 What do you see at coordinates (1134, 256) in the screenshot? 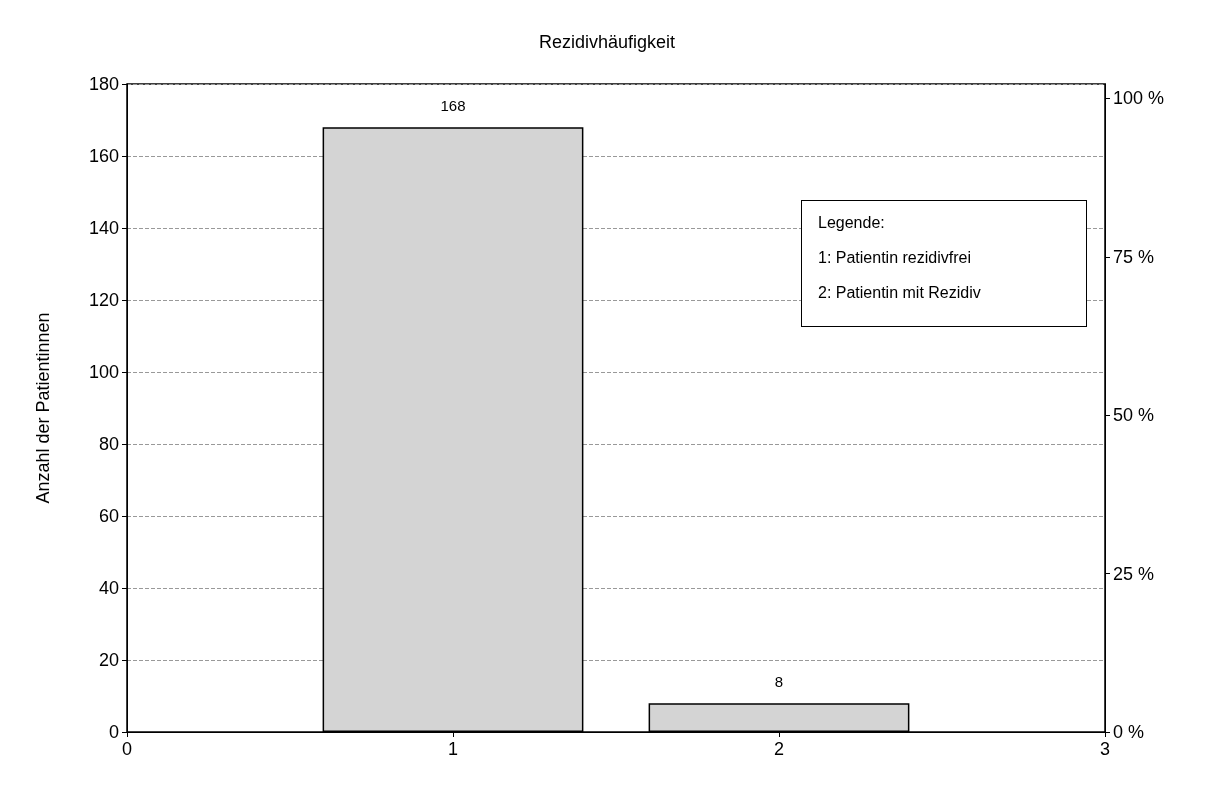
I see `y2-tick-label: 75 %` at bounding box center [1134, 256].